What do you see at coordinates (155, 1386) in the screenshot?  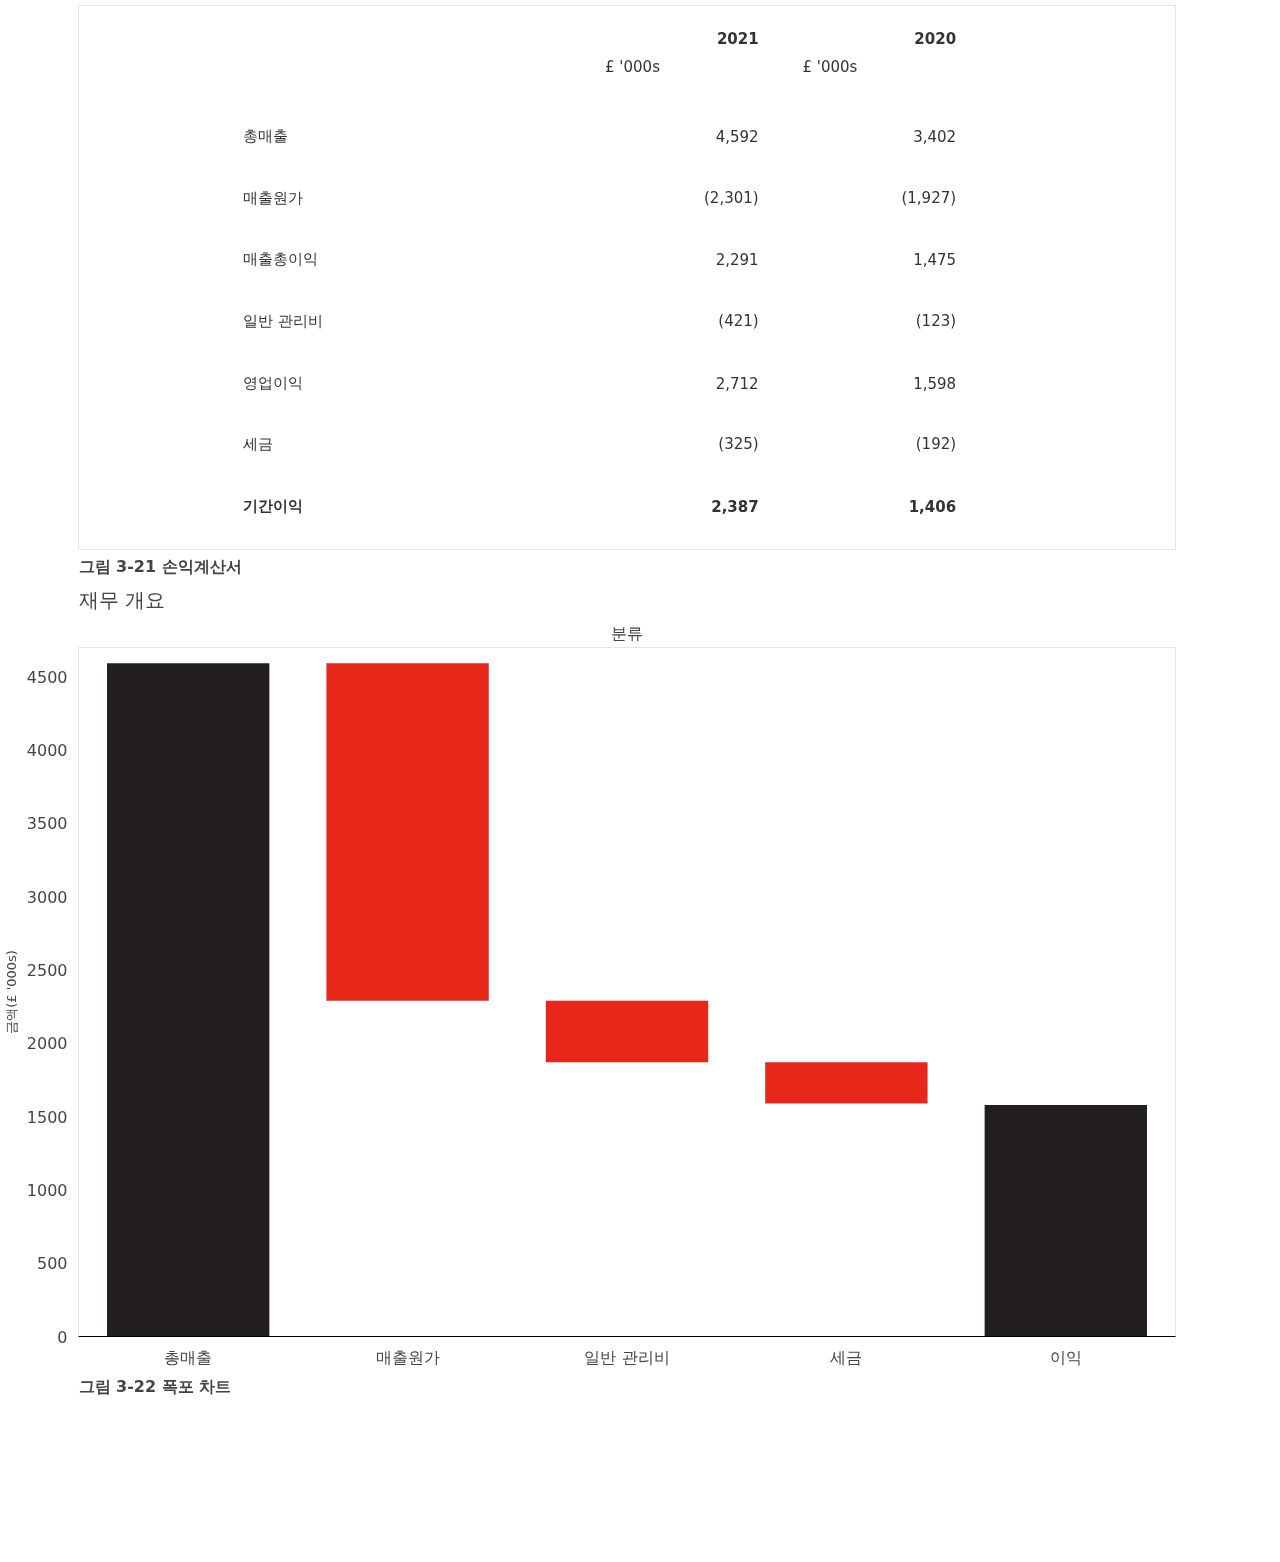 I see `caption: 그림 3-22 폭포 차트` at bounding box center [155, 1386].